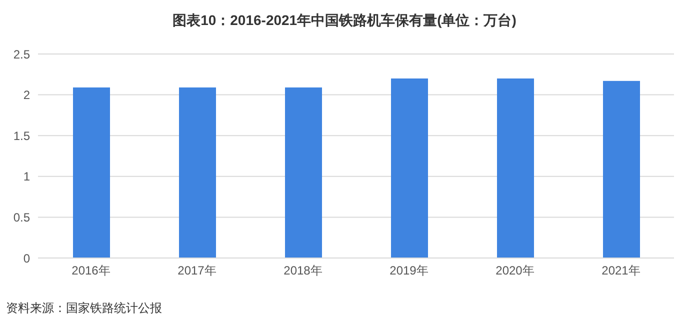  Describe the element at coordinates (26, 95) in the screenshot. I see `y-tick-label: 2` at that location.